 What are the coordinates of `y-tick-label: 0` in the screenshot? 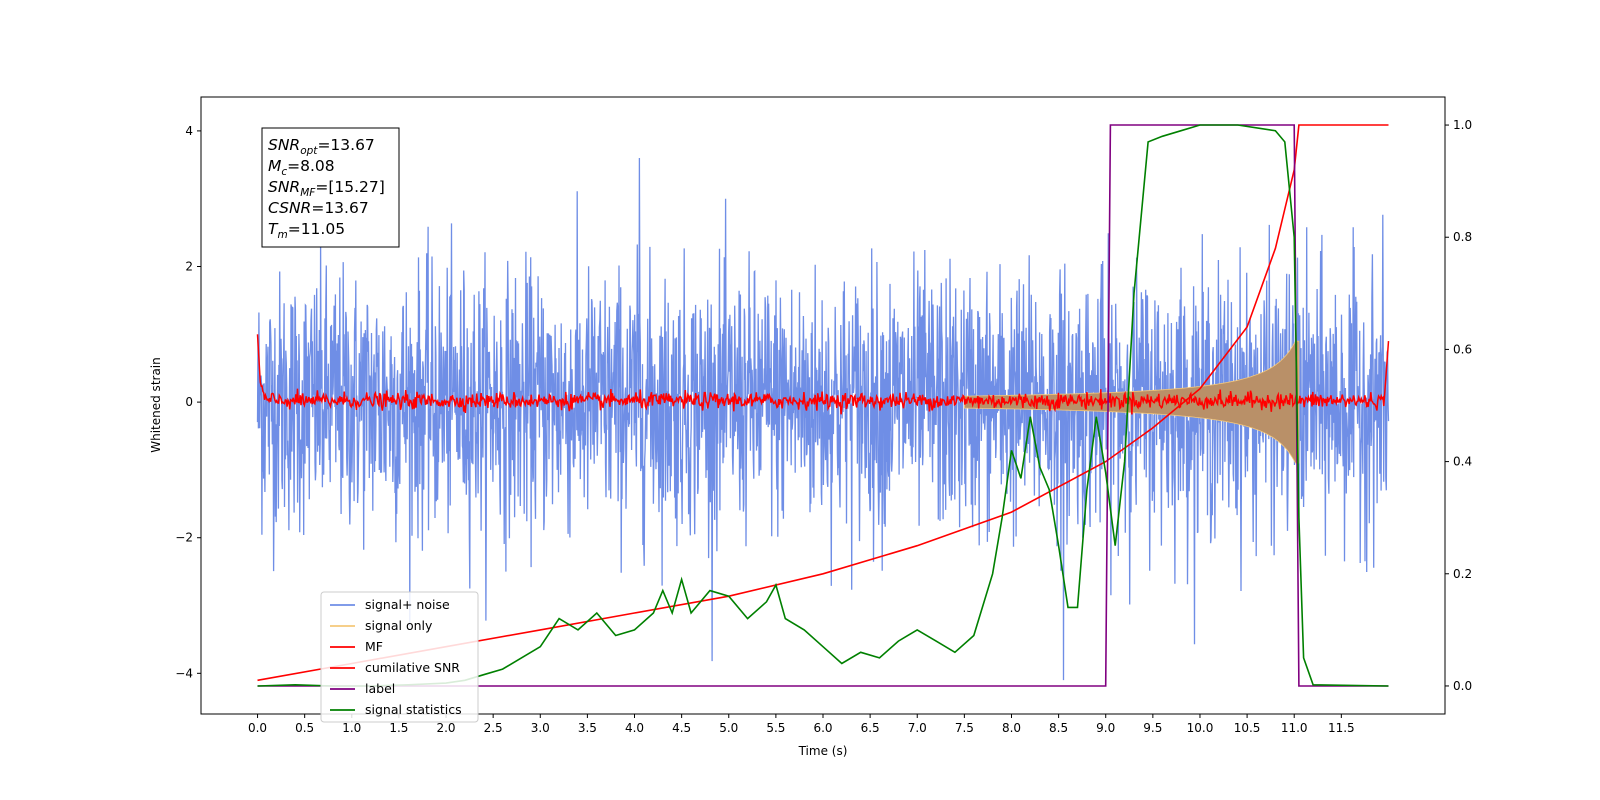 It's located at (189, 402).